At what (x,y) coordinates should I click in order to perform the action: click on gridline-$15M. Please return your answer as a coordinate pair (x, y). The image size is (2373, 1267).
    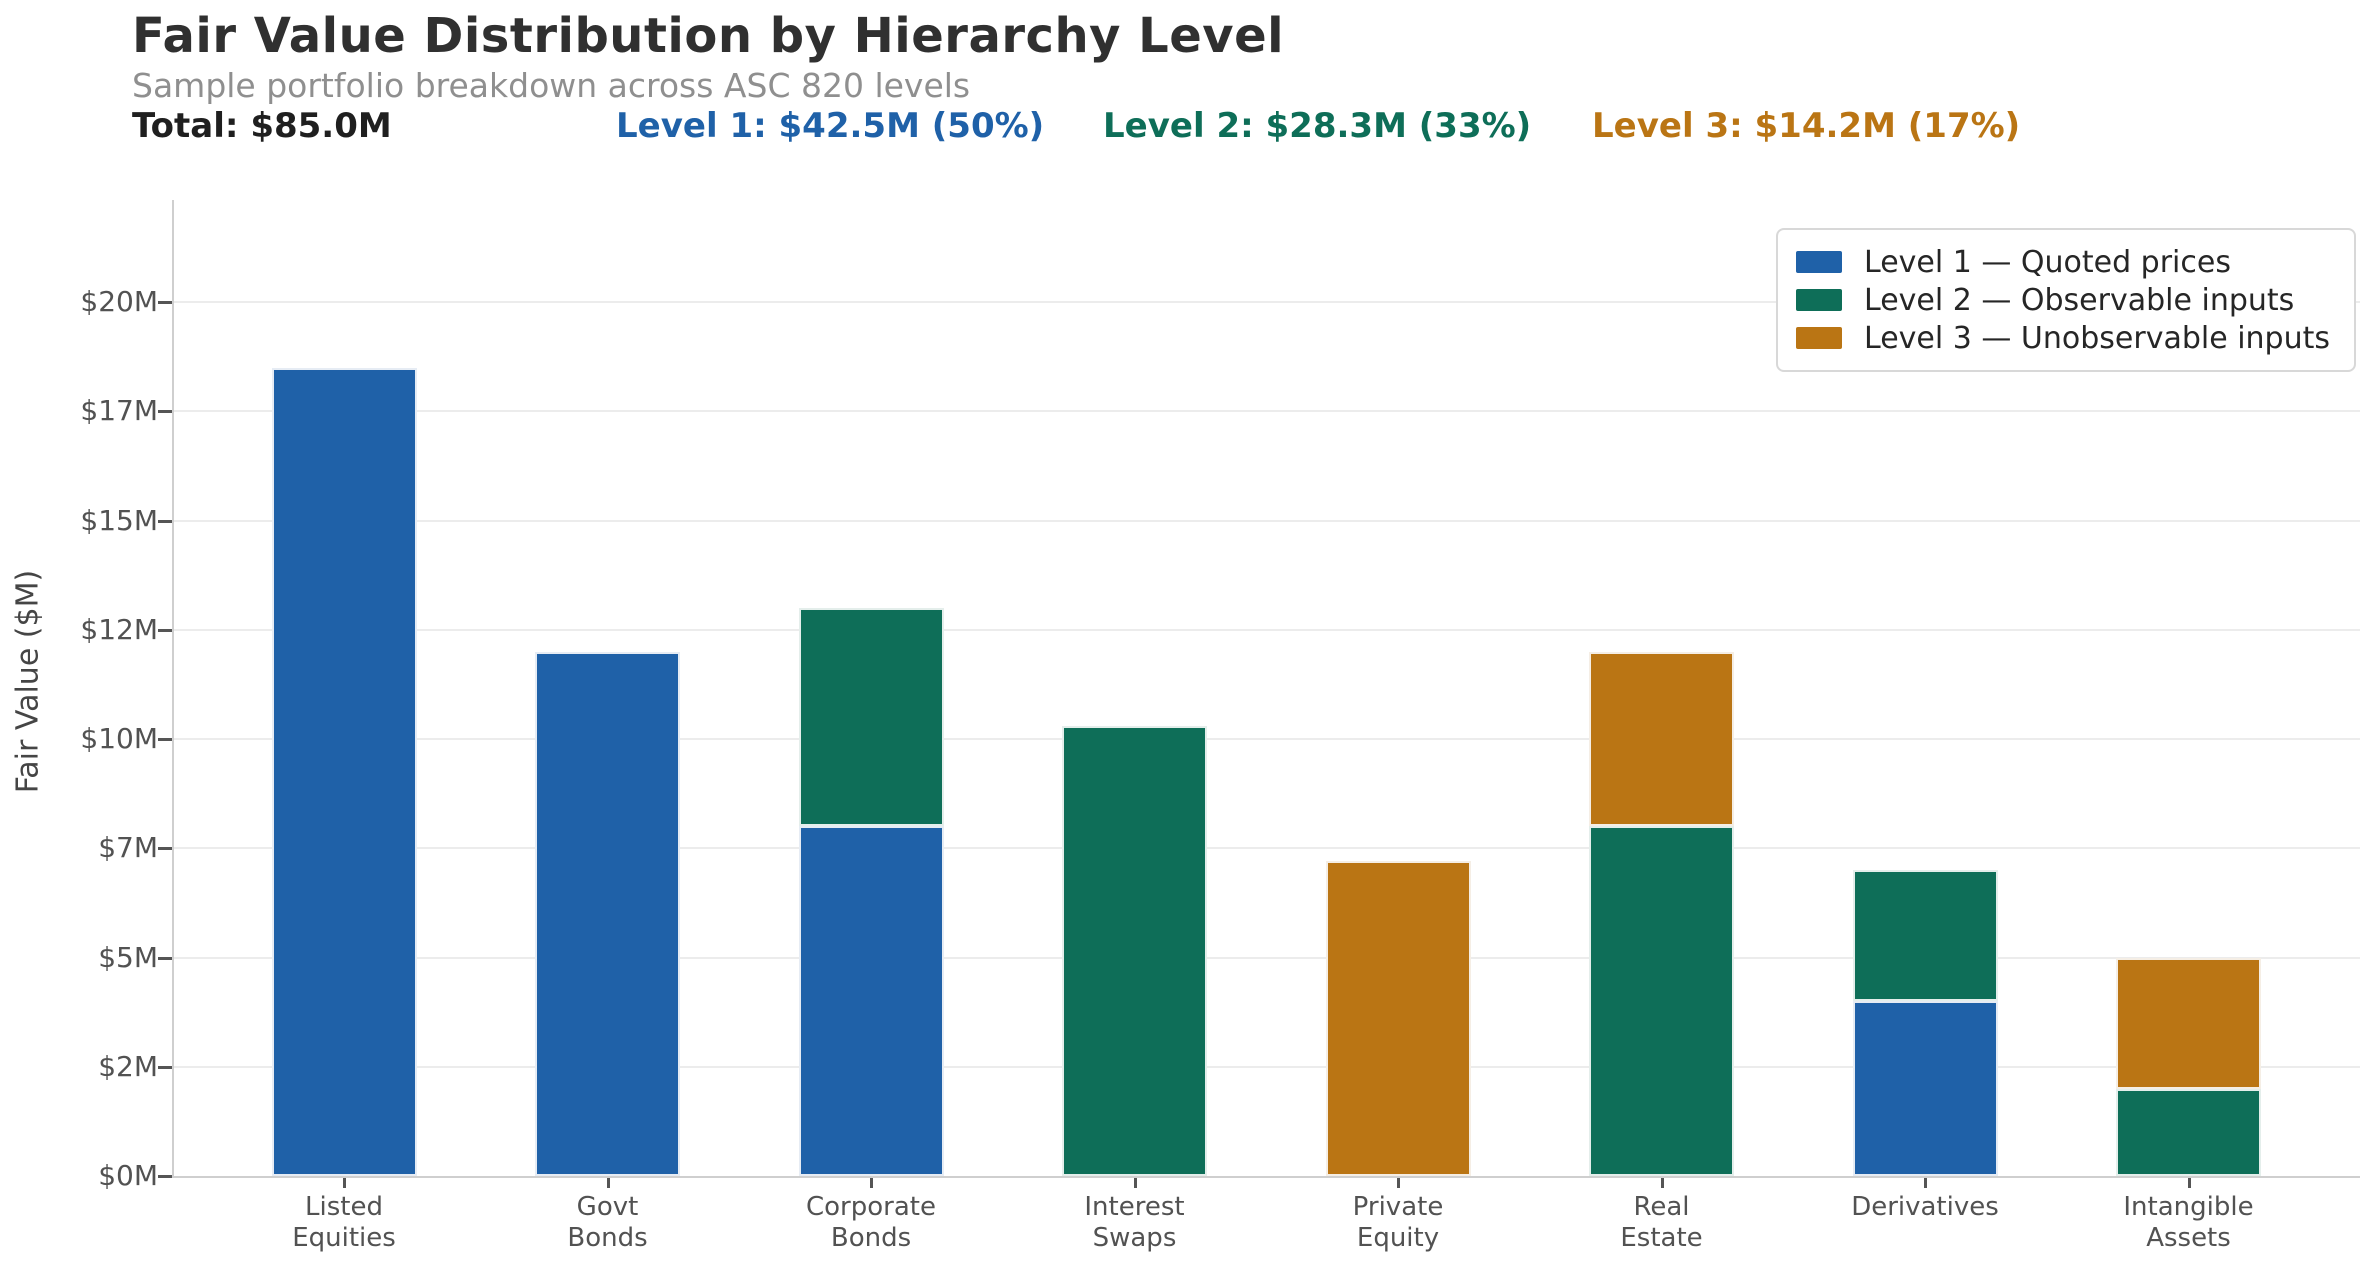
    Looking at the image, I should click on (1266, 520).